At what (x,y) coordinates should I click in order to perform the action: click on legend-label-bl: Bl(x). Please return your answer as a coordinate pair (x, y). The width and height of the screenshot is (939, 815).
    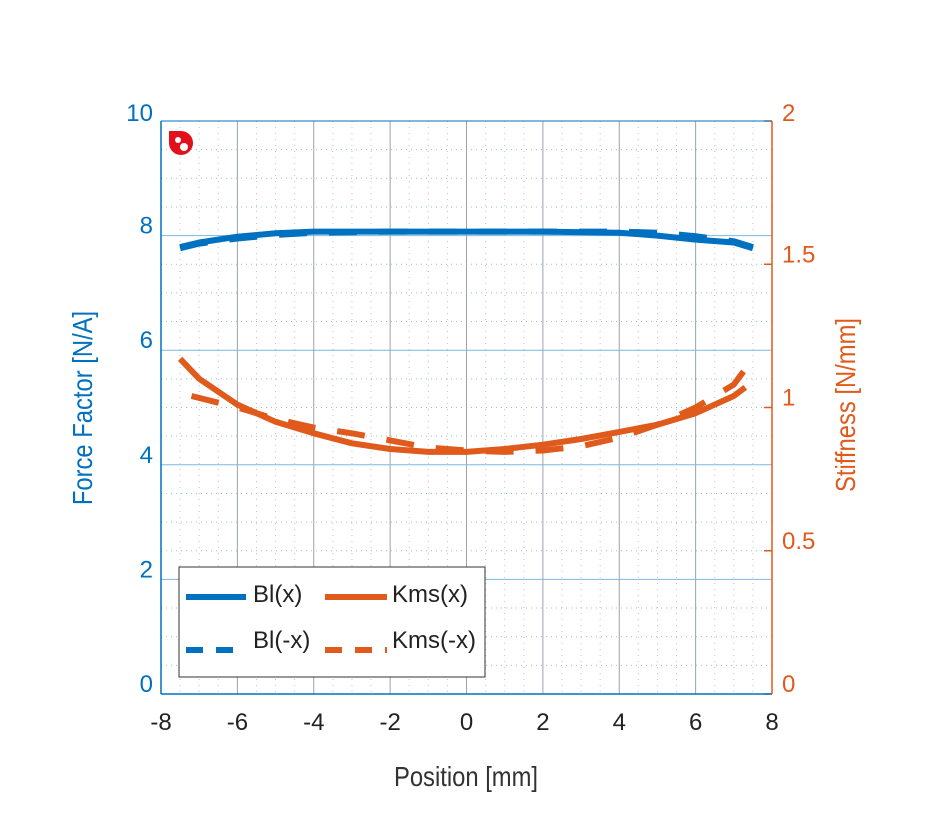
    Looking at the image, I should click on (277, 594).